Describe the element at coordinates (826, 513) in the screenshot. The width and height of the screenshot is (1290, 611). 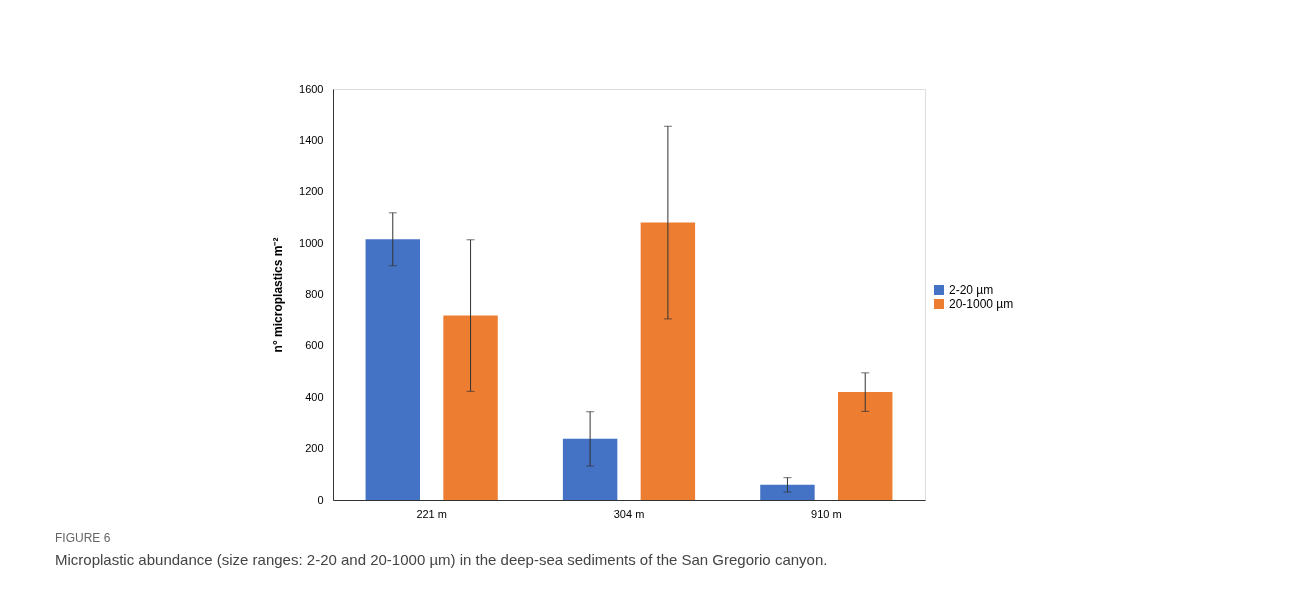
I see `x-tick-label: 910 m` at that location.